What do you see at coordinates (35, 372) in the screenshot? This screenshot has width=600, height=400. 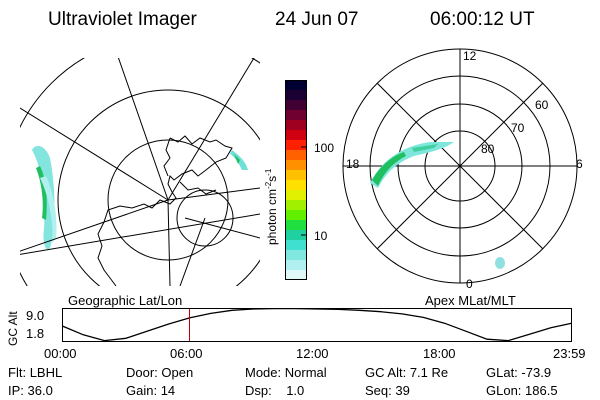 I see `filter-status: Flt: LBHL` at bounding box center [35, 372].